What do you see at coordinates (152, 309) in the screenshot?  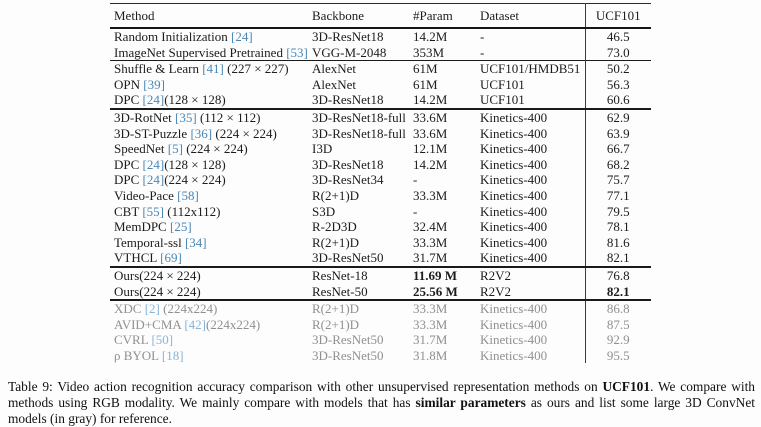 I see `citation-link: [2]` at bounding box center [152, 309].